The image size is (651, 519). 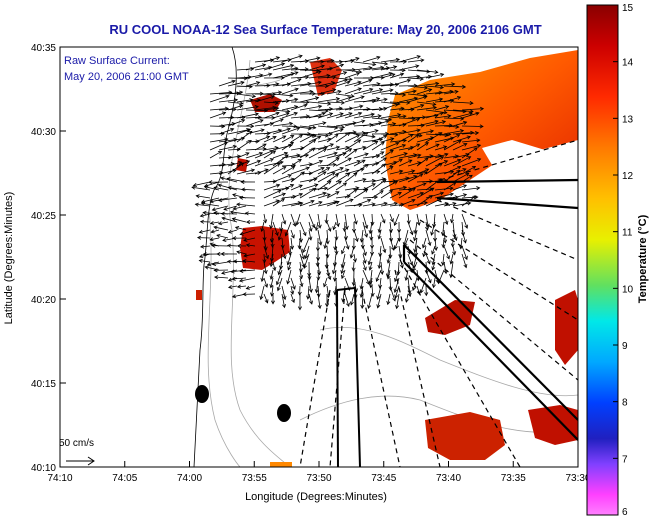 What do you see at coordinates (76, 443) in the screenshot?
I see `scale-label: 50 cm/s` at bounding box center [76, 443].